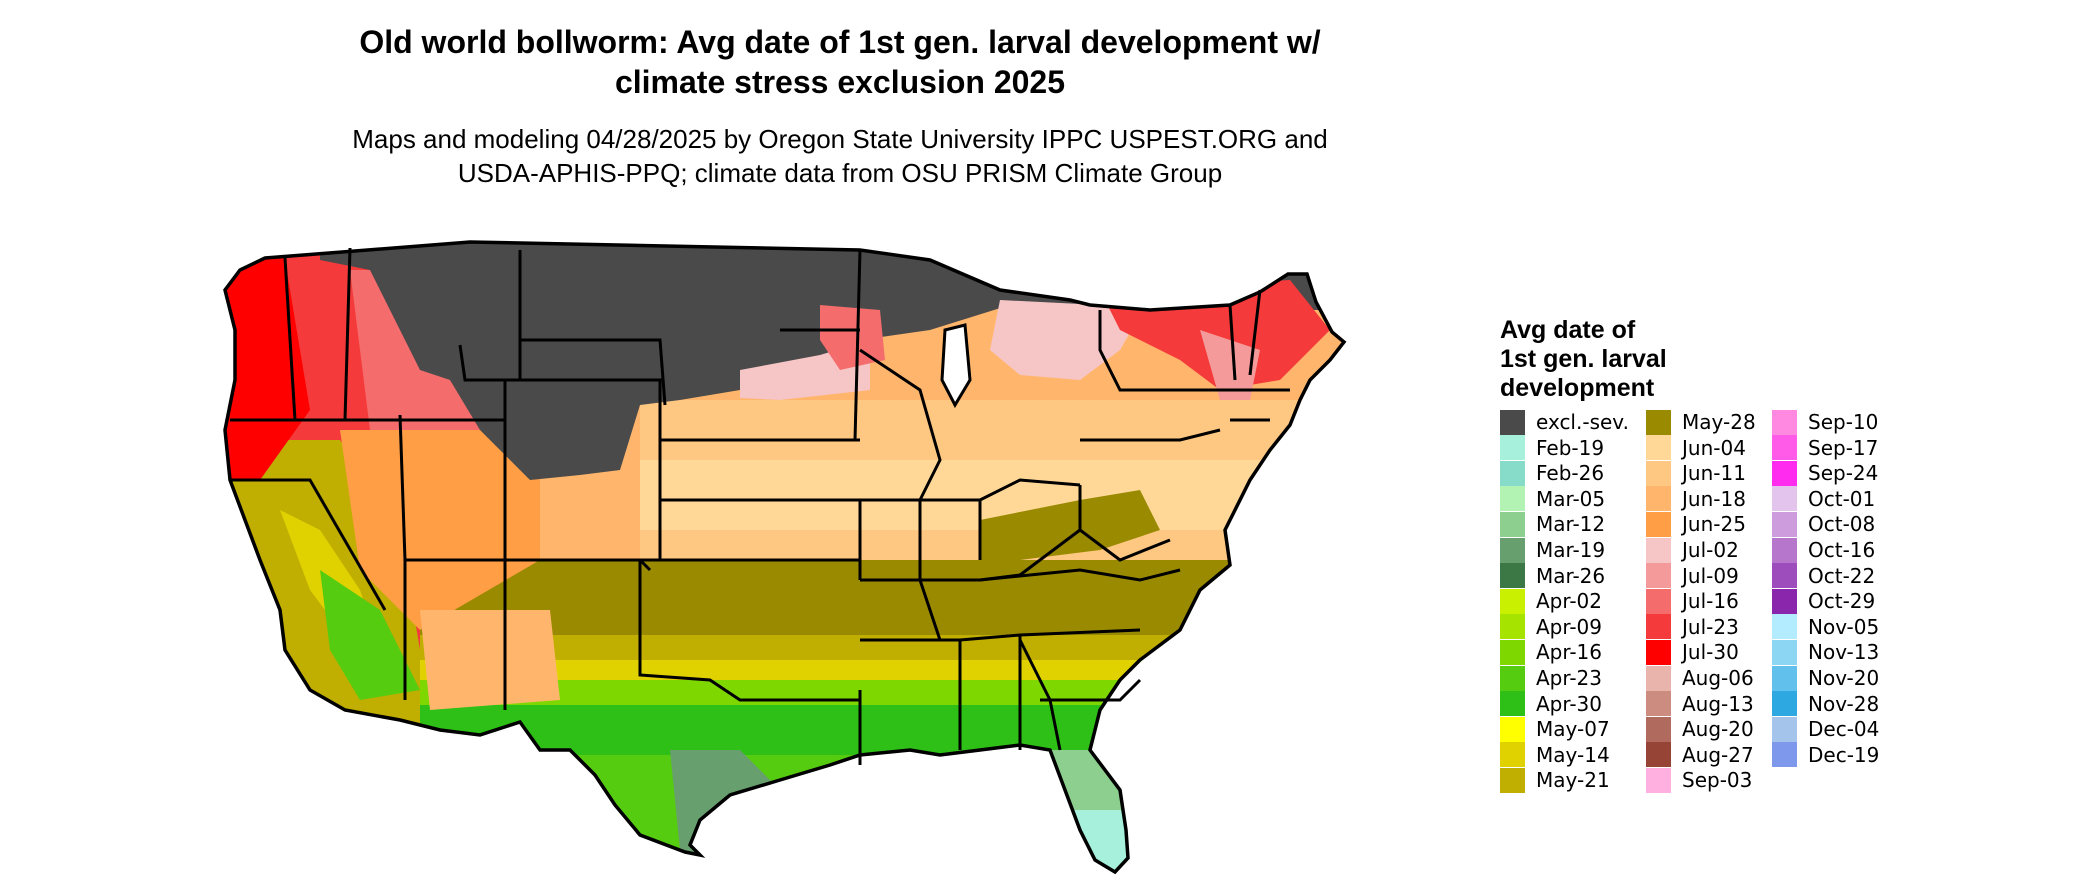 This screenshot has width=2100, height=892. Describe the element at coordinates (1842, 498) in the screenshot. I see `legend-label: Oct-01` at that location.